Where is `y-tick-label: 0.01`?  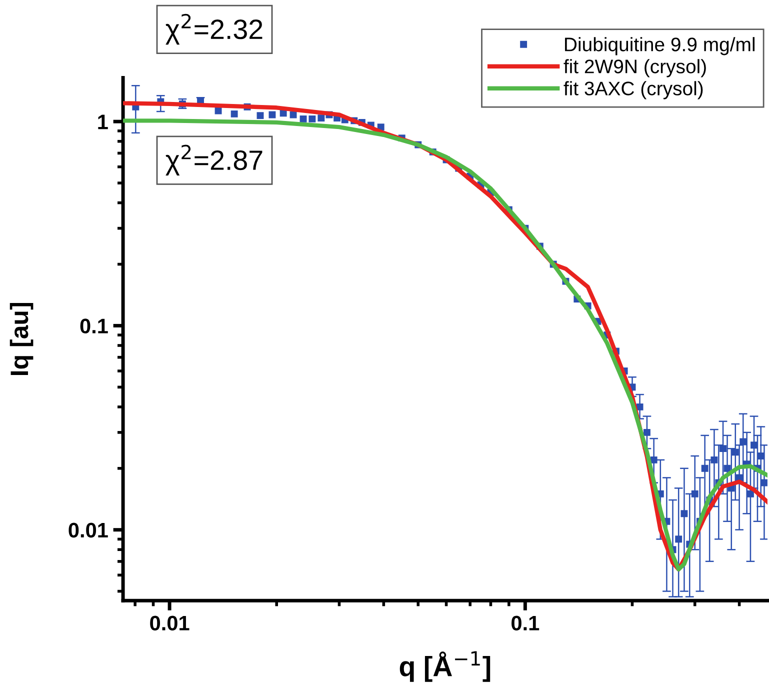
y-tick-label: 0.01 is located at coordinates (88, 530).